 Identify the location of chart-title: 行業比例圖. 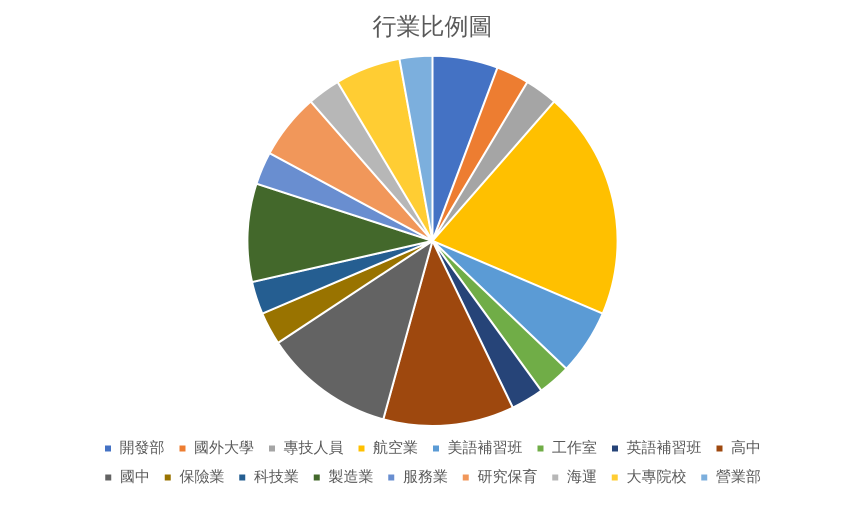
(432, 26).